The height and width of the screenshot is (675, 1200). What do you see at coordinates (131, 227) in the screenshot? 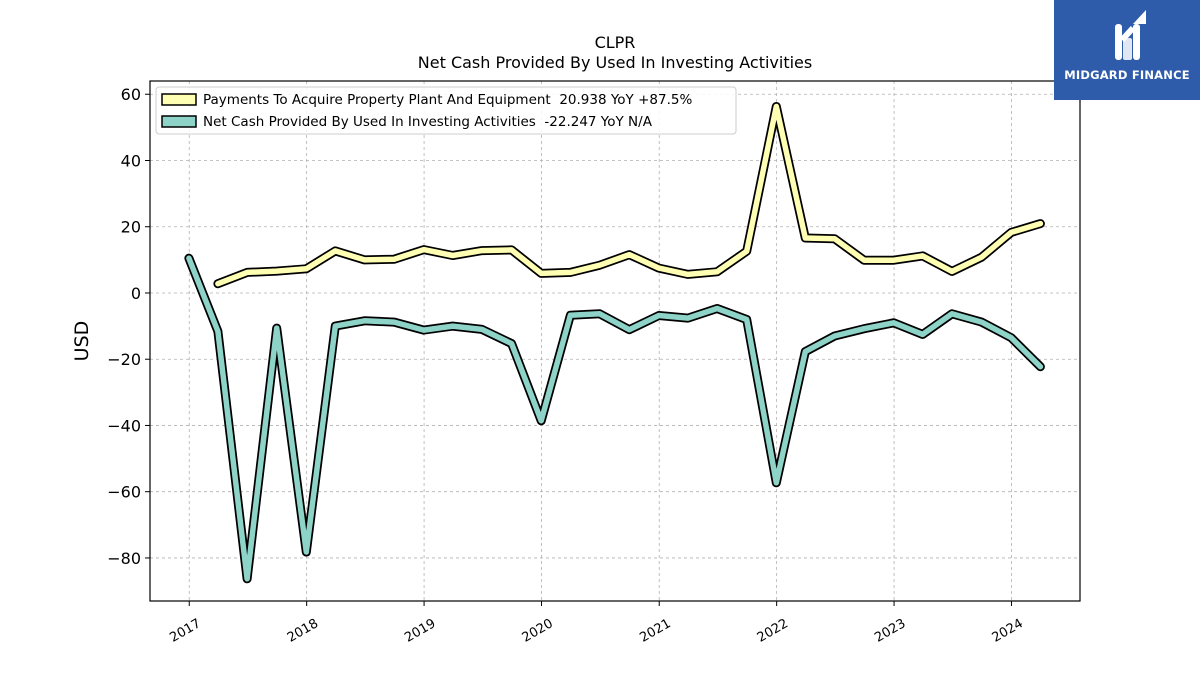
I see `y-tick-label: 20` at bounding box center [131, 227].